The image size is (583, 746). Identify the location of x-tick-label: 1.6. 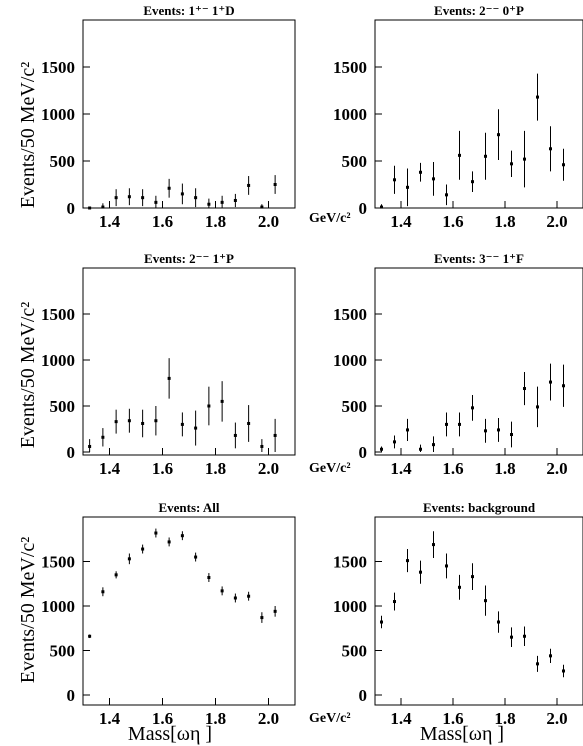
(452, 718).